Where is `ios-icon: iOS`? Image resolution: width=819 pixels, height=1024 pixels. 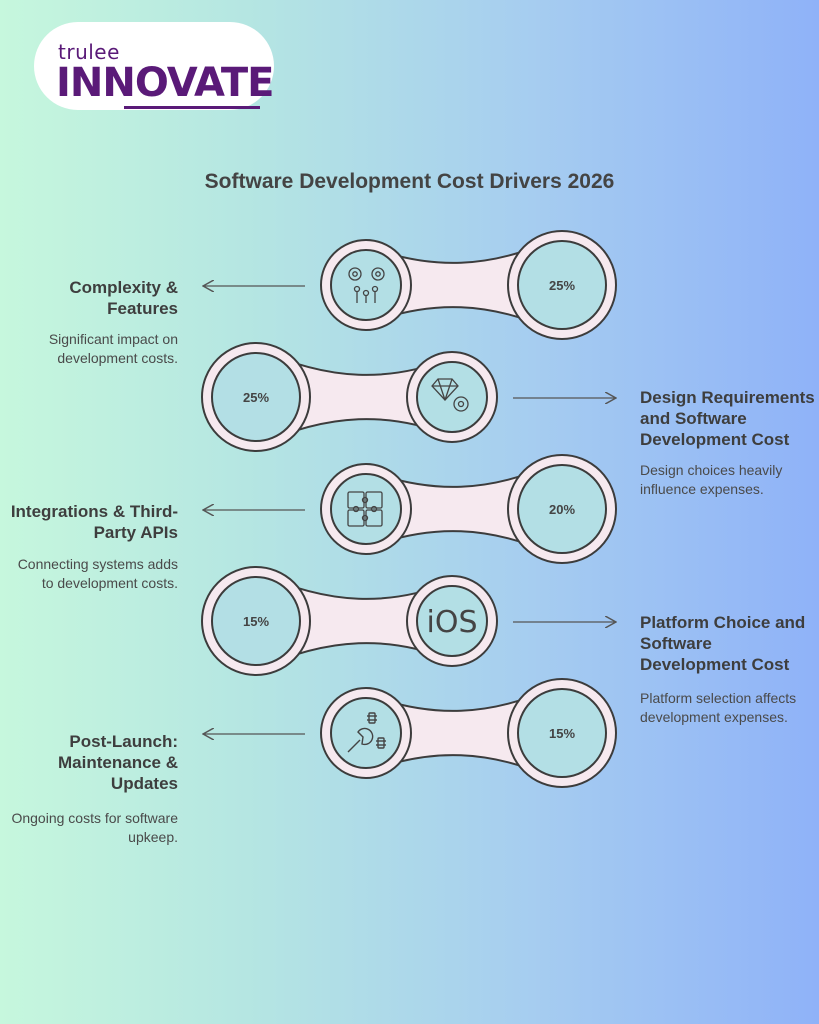 ios-icon: iOS is located at coordinates (452, 622).